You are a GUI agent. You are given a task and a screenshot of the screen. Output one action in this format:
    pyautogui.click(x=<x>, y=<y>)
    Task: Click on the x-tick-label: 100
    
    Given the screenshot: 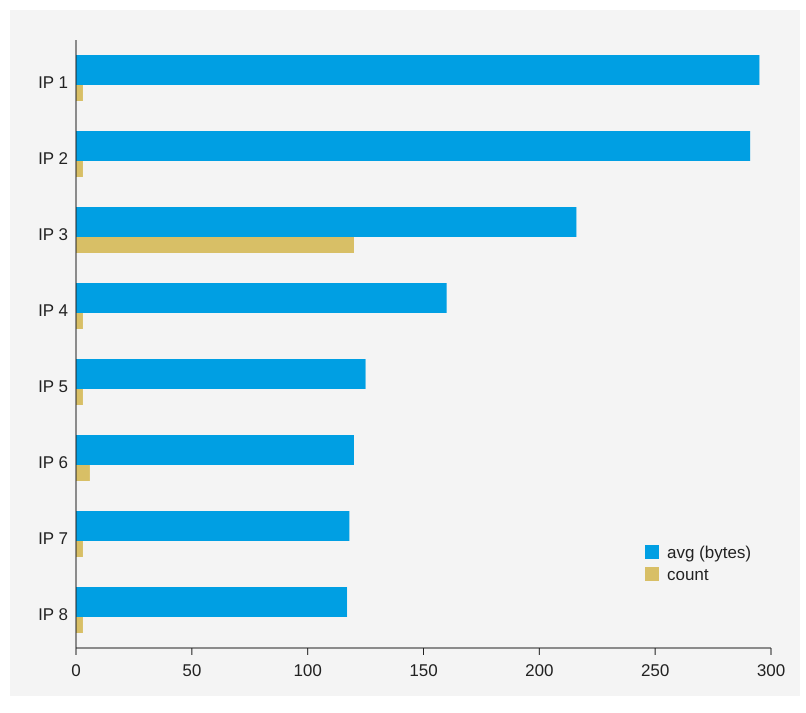 What is the action you would take?
    pyautogui.click(x=307, y=670)
    